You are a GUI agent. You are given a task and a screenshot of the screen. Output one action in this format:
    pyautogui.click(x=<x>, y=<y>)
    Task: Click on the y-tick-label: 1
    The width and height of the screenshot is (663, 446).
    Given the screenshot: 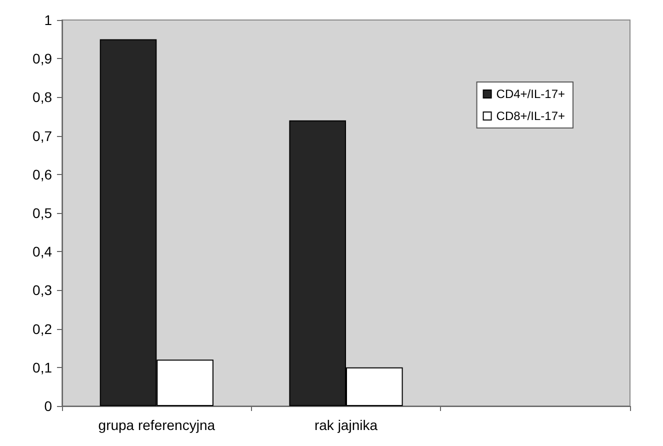 What is the action you would take?
    pyautogui.click(x=48, y=20)
    